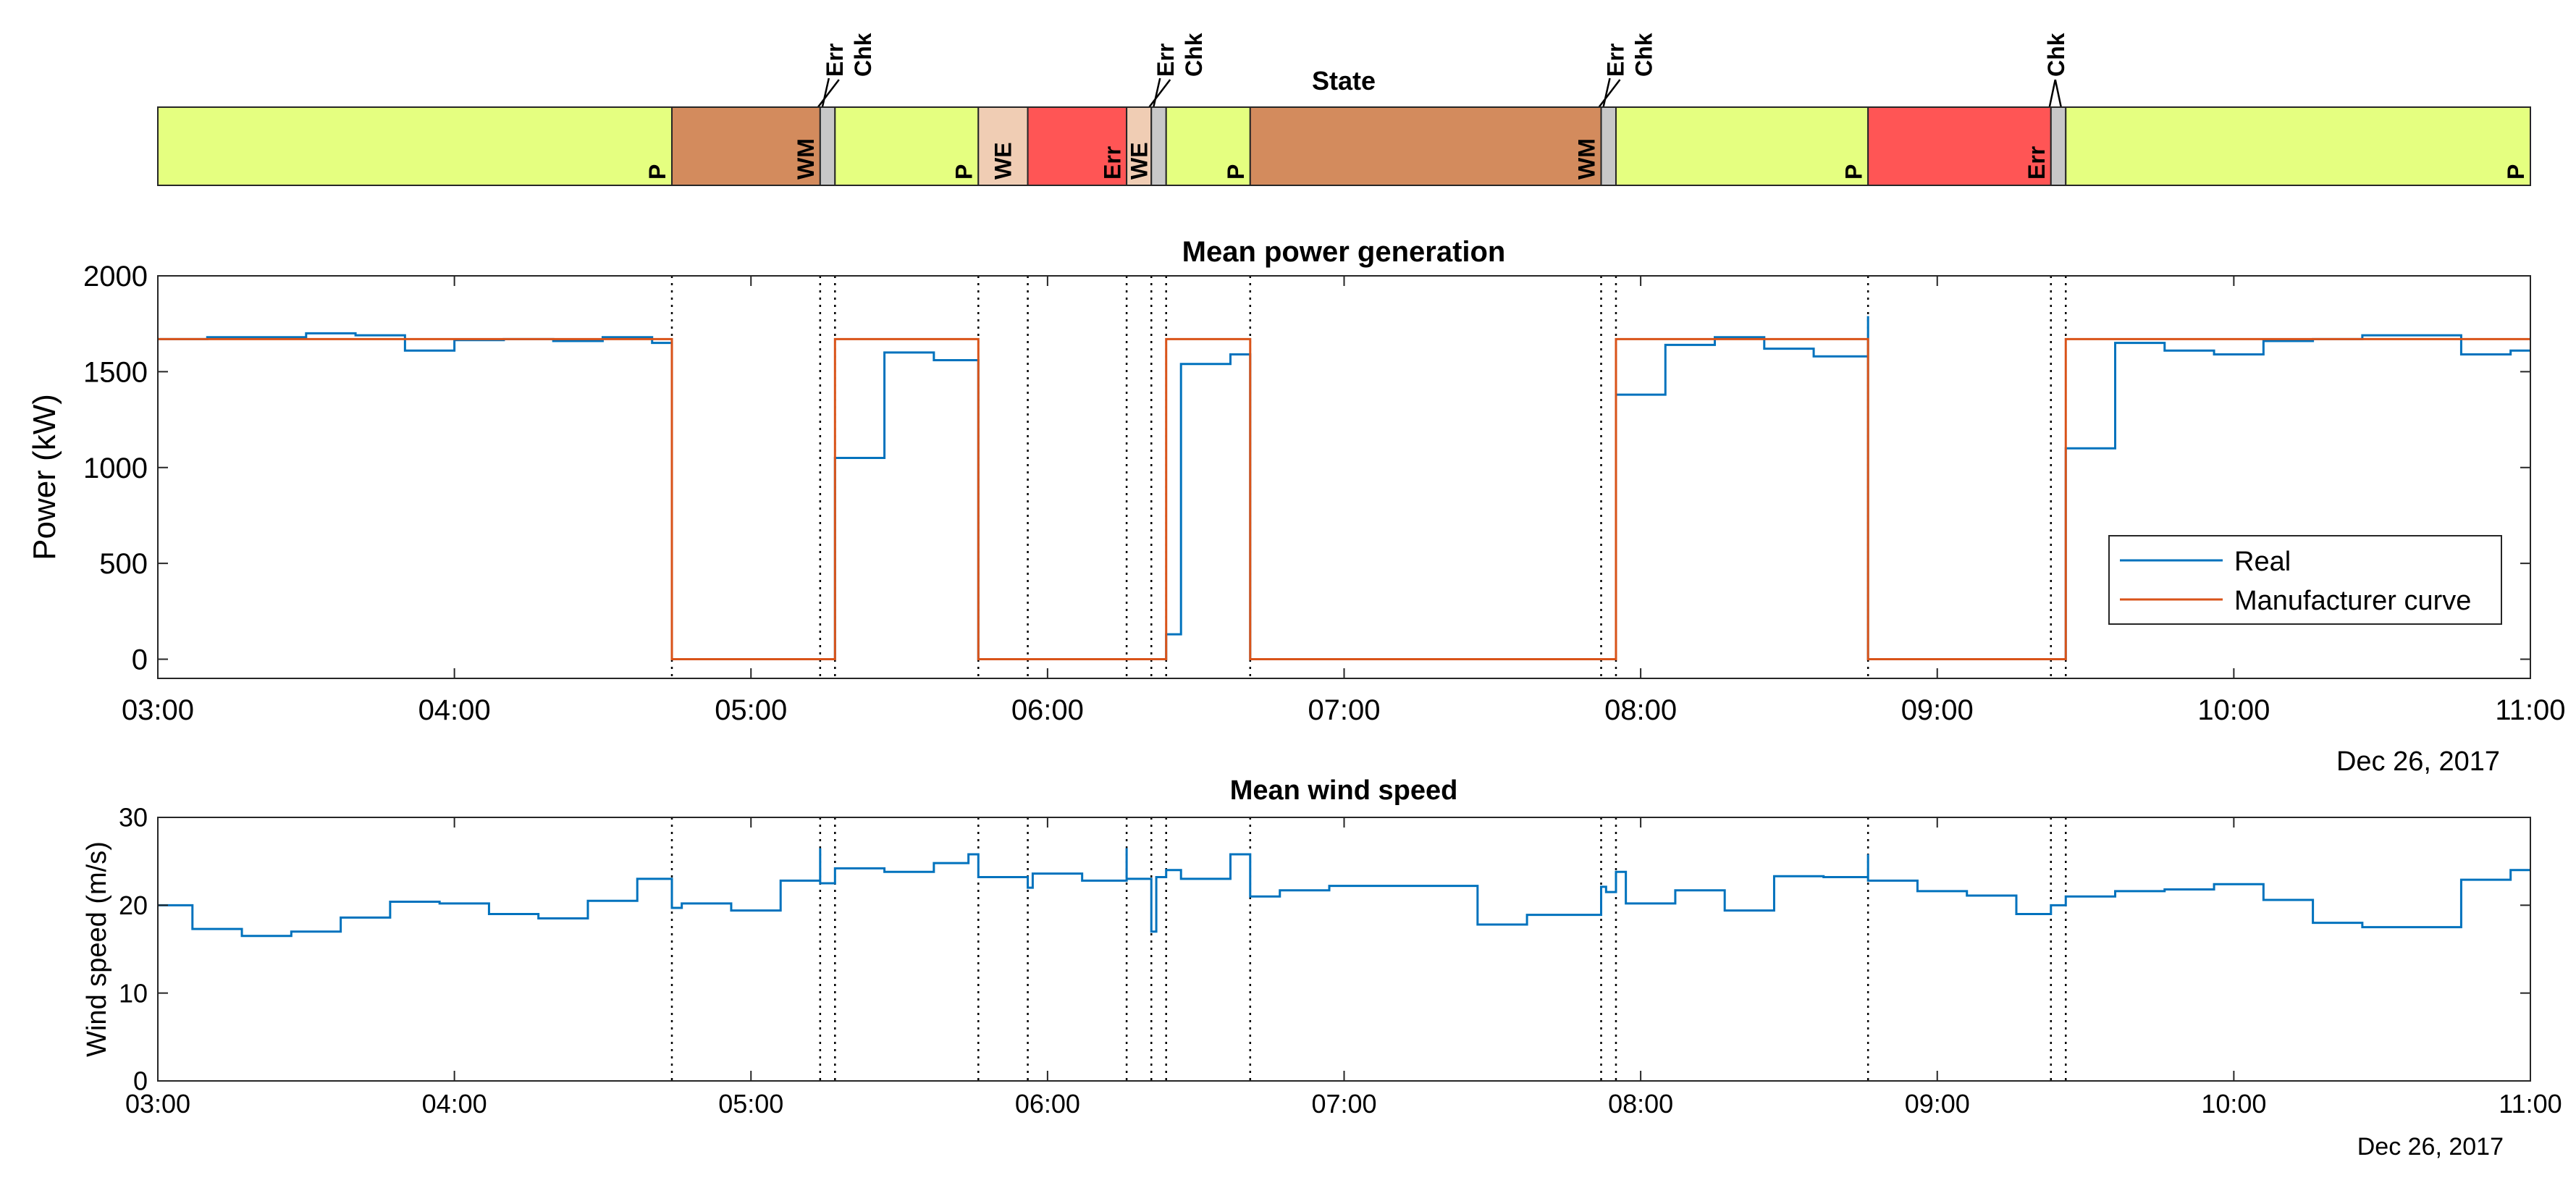 This screenshot has width=2576, height=1183. What do you see at coordinates (1344, 252) in the screenshot?
I see `power-title: Mean power generation` at bounding box center [1344, 252].